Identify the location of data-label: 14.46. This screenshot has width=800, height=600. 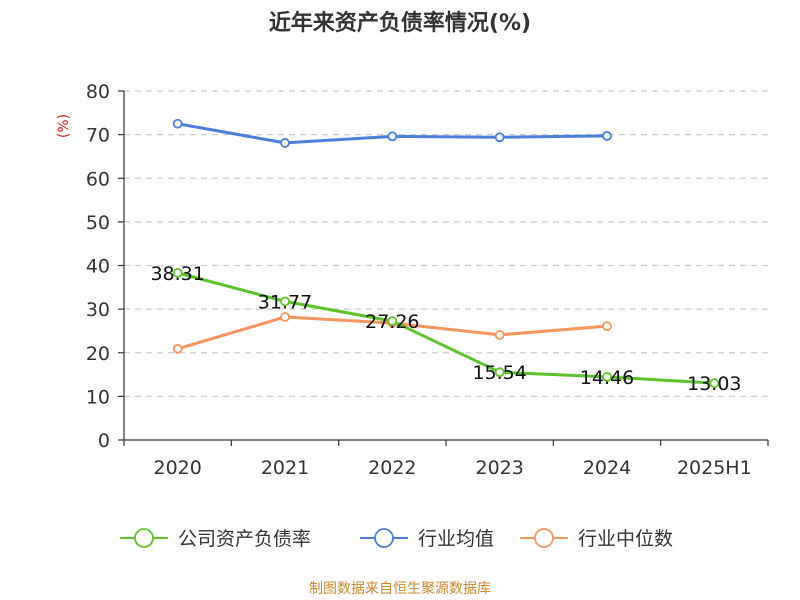
(607, 378).